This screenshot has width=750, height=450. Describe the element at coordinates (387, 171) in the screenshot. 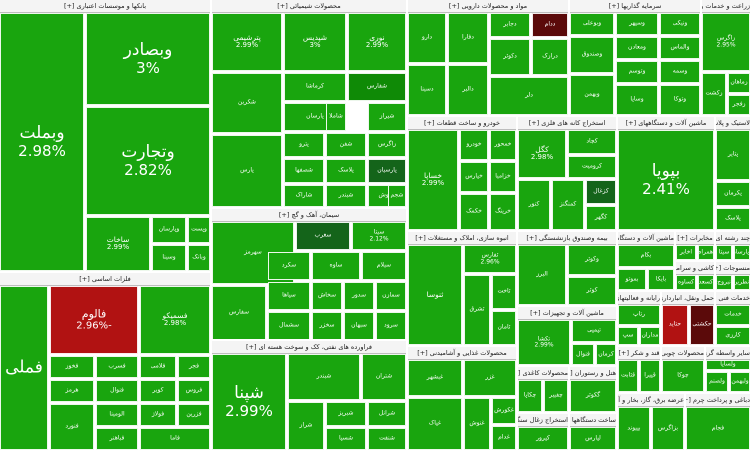

I see `treemap-cell: پارسیان` at that location.